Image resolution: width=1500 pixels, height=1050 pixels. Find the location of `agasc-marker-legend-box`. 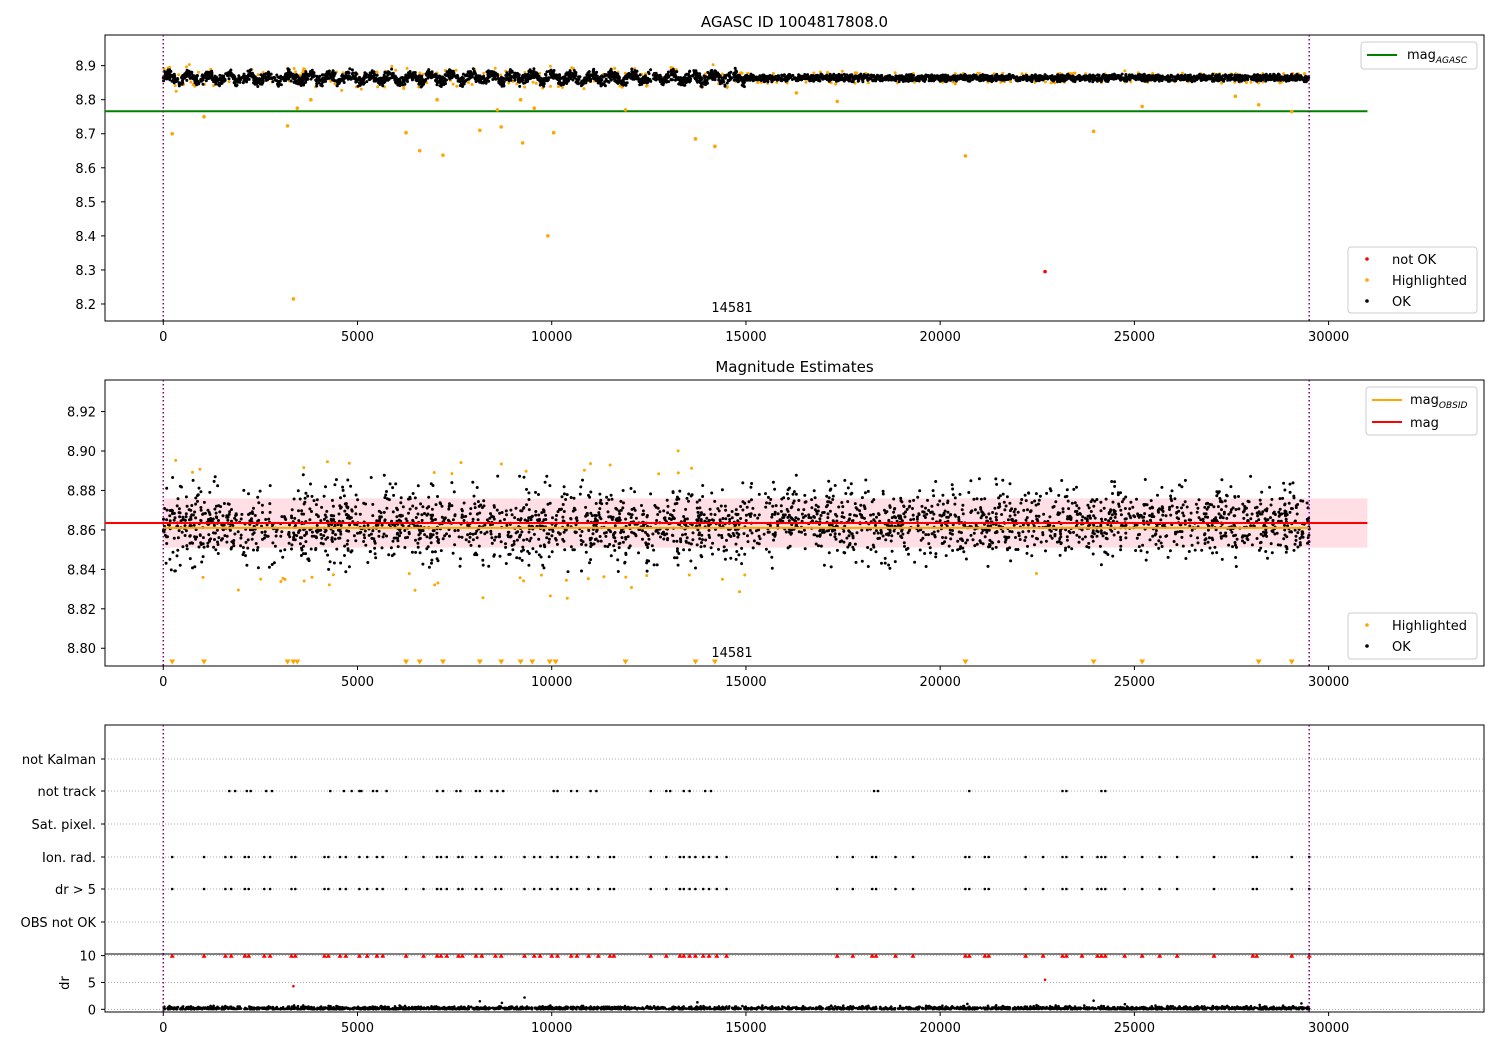

agasc-marker-legend-box is located at coordinates (1412, 280).